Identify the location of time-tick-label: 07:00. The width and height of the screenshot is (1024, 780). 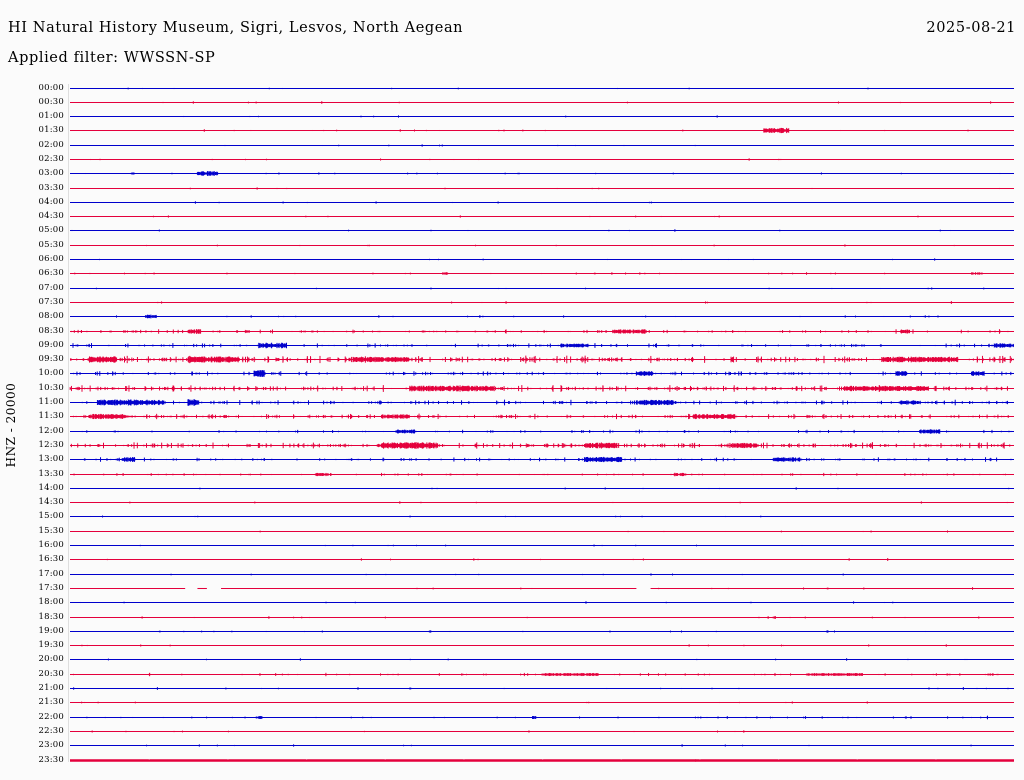
(51, 287).